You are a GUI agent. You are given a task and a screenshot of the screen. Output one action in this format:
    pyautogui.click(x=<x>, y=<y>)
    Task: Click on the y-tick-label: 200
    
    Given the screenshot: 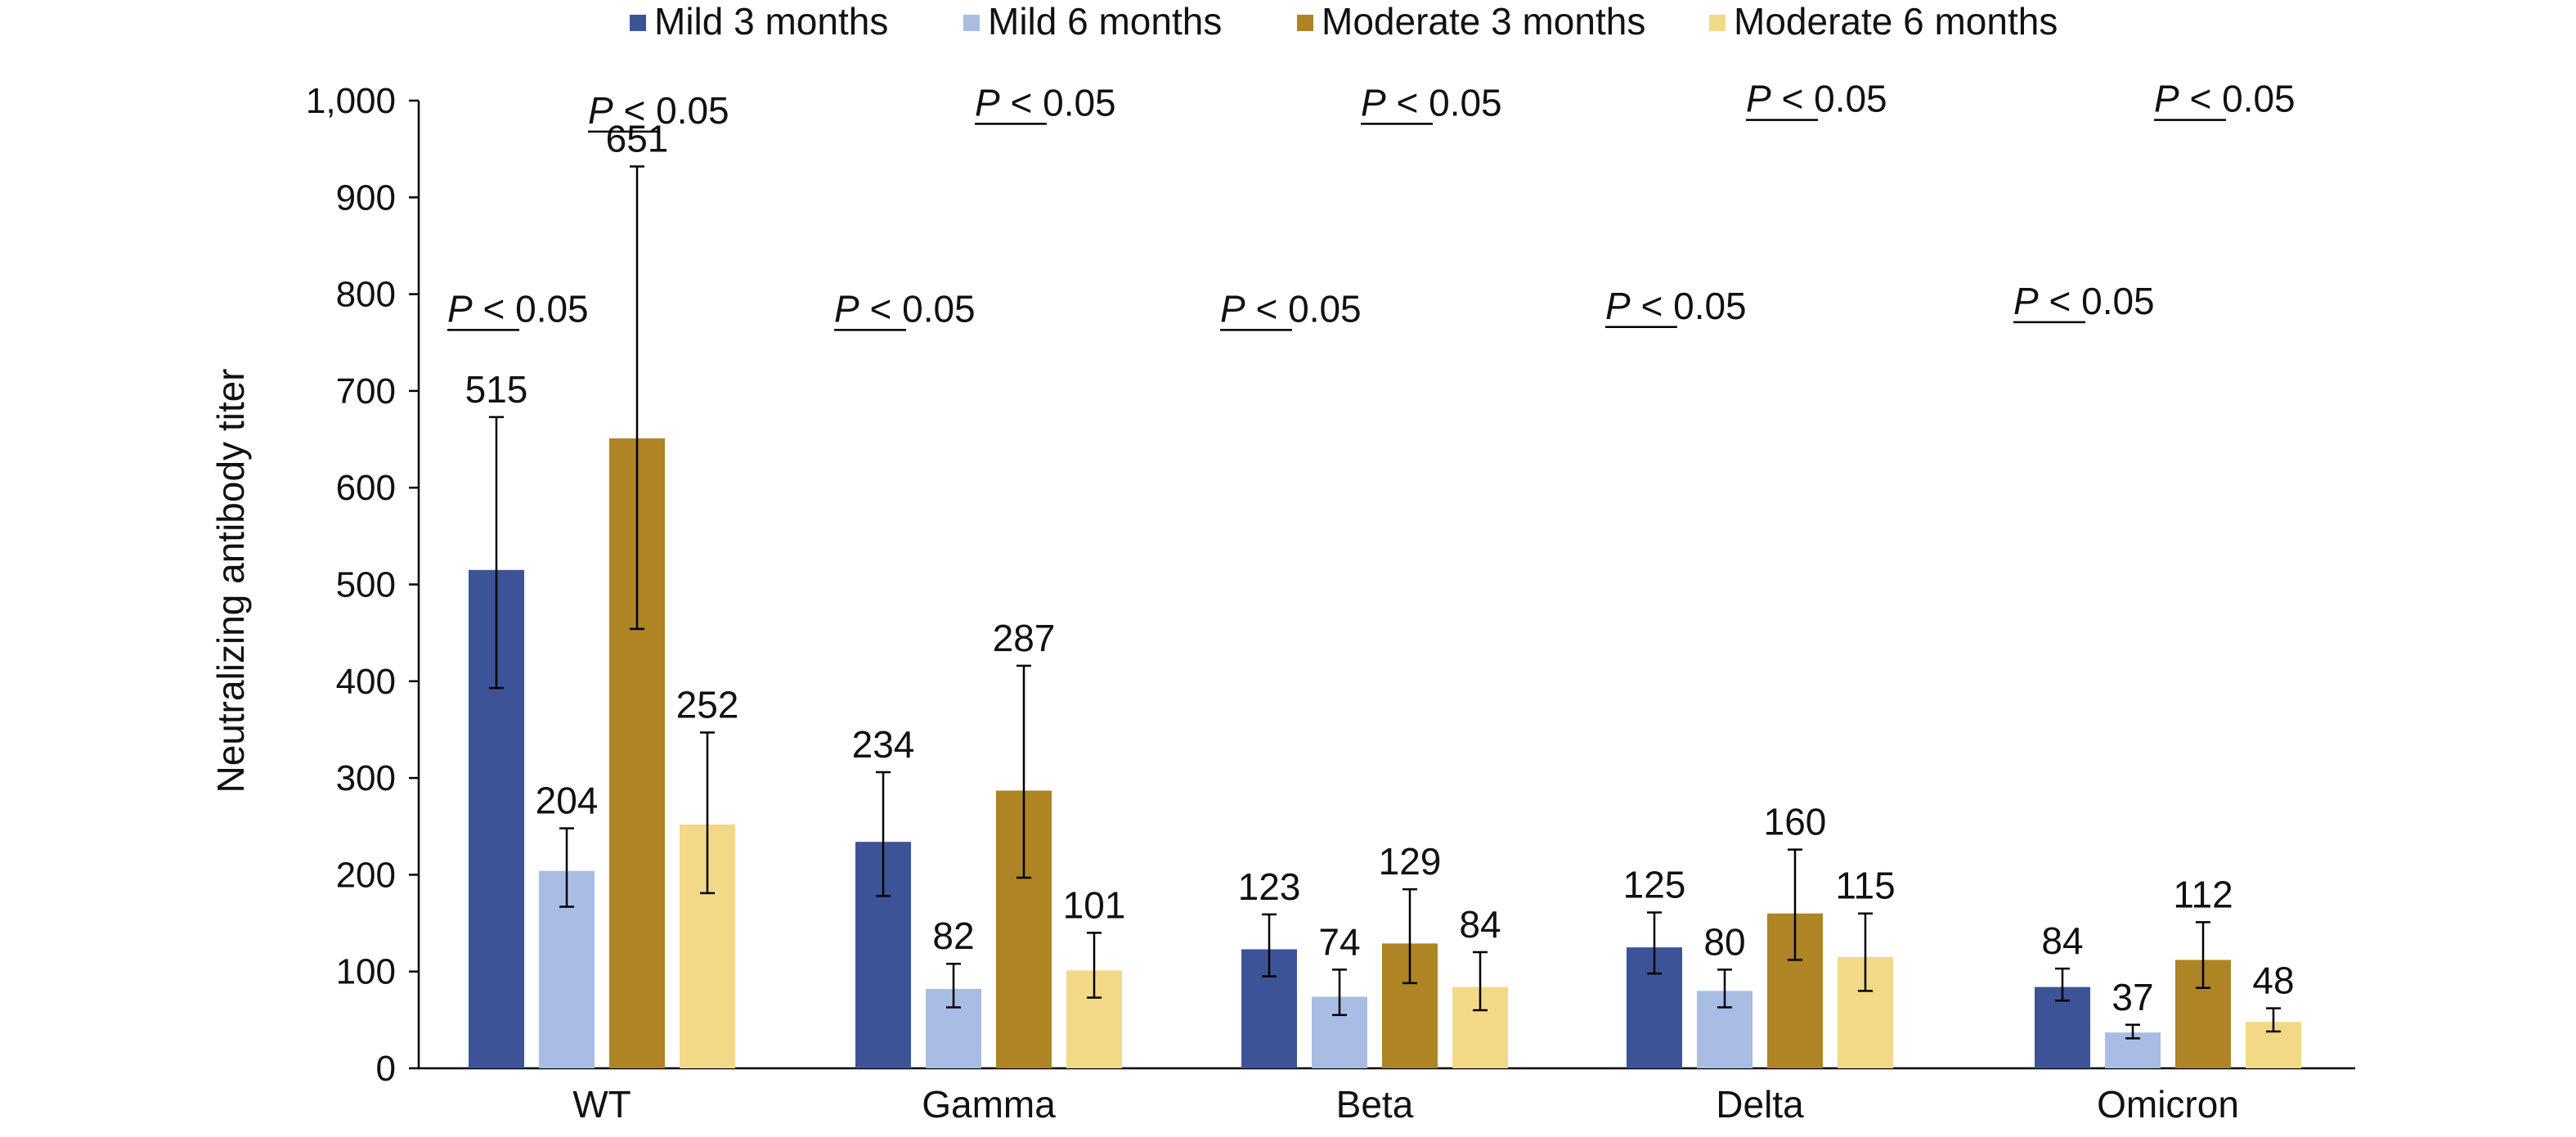 What is the action you would take?
    pyautogui.click(x=366, y=875)
    